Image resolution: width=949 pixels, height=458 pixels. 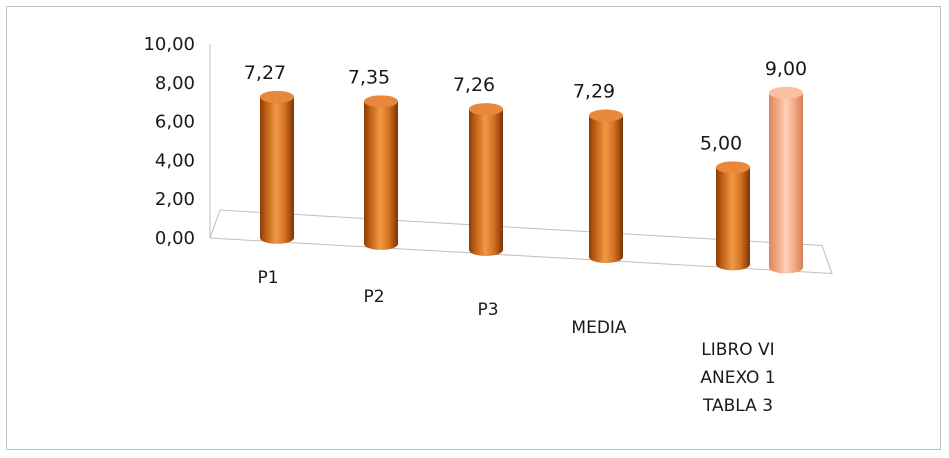 What do you see at coordinates (277, 170) in the screenshot?
I see `bar-0-body` at bounding box center [277, 170].